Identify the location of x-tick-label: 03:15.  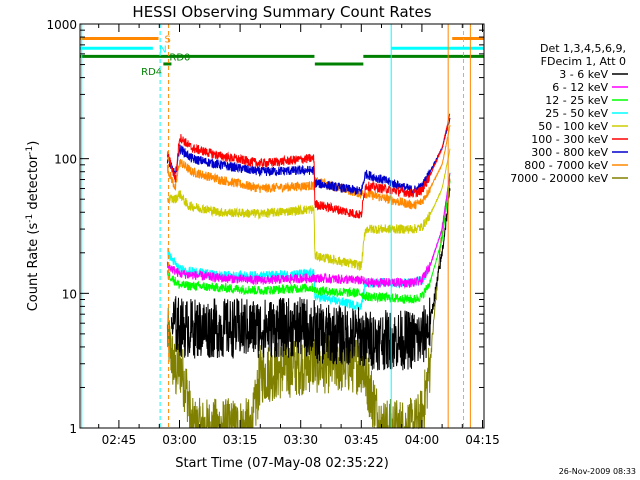
(240, 440).